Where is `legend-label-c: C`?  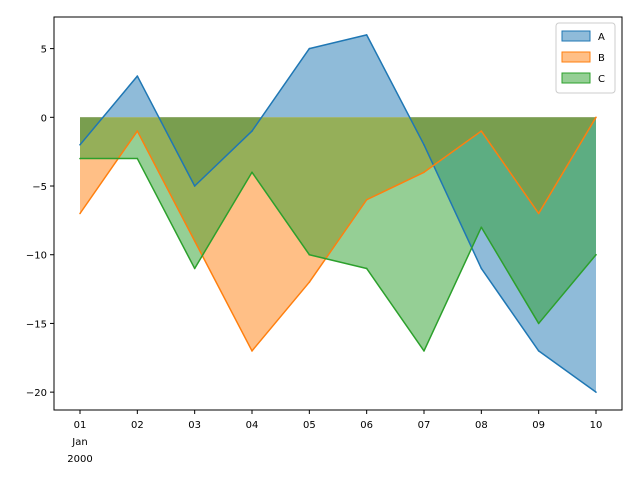
legend-label-c: C is located at coordinates (601, 79).